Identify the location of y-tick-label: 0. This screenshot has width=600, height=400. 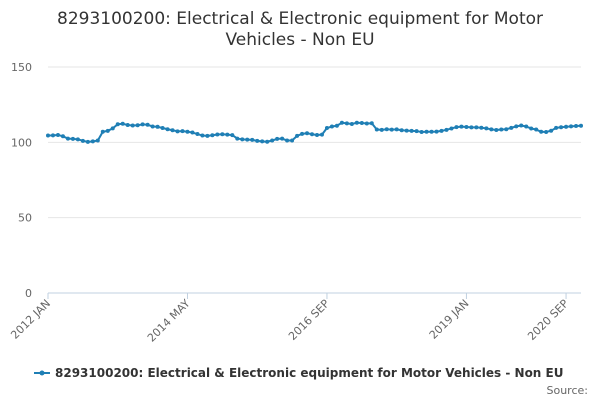
(28, 293).